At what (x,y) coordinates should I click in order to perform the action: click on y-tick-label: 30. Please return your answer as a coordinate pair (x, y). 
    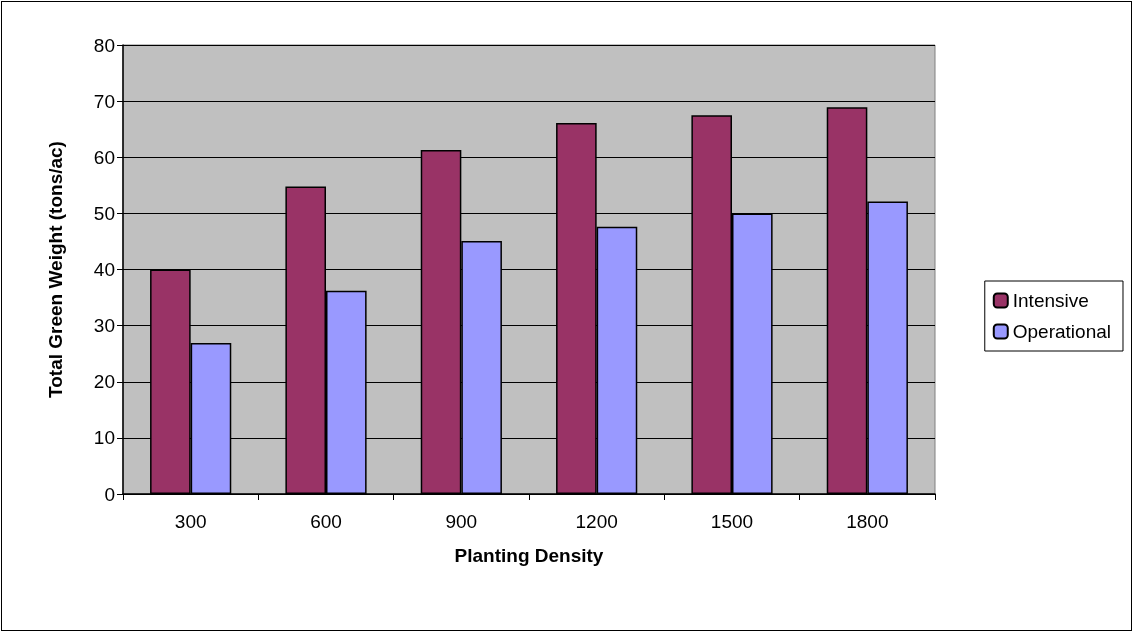
    Looking at the image, I should click on (104, 326).